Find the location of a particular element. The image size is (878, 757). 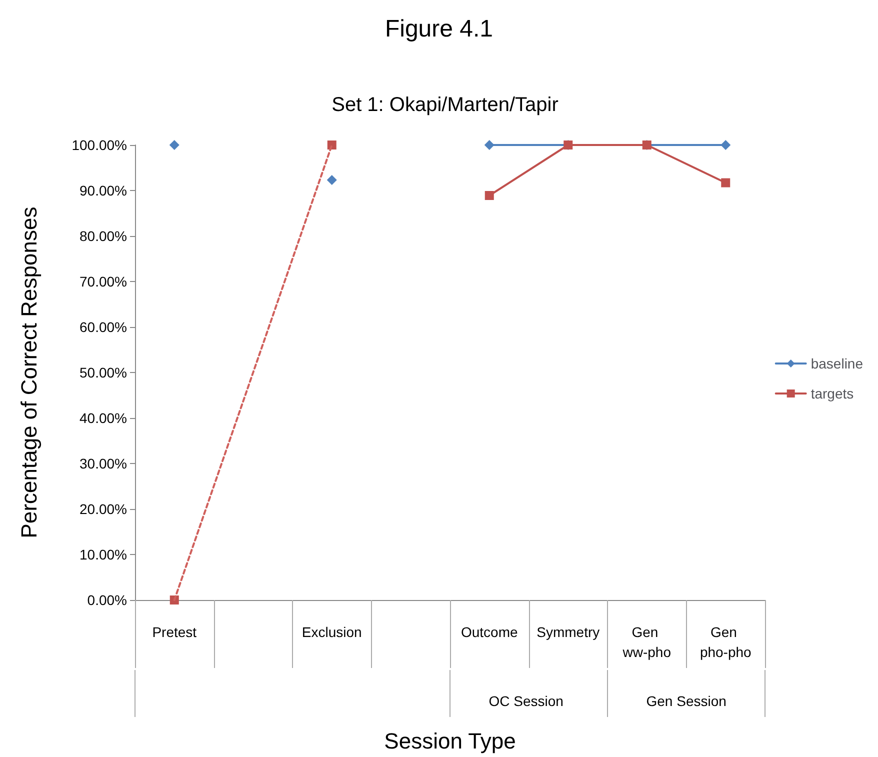

text: OC Session is located at coordinates (526, 701).